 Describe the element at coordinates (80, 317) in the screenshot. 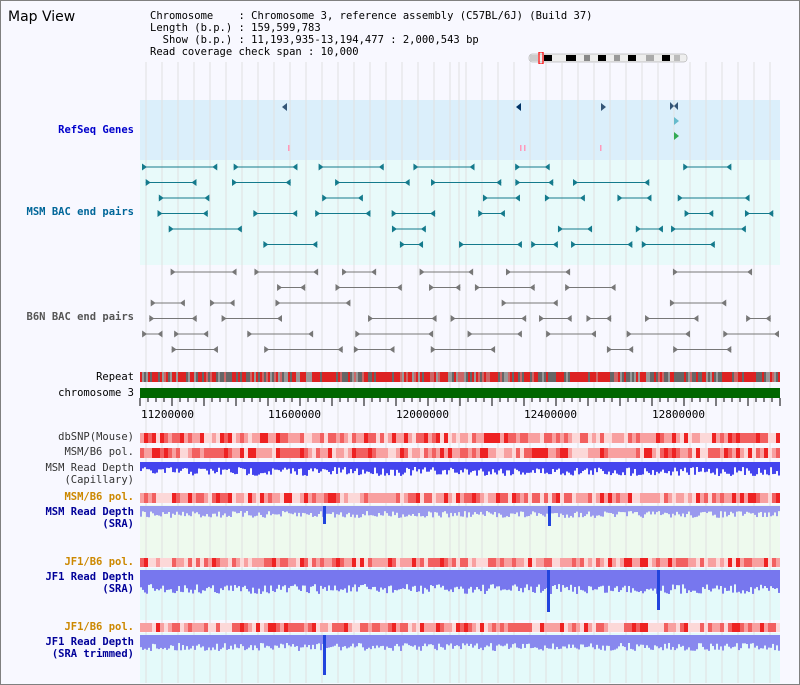

I see `b6n-bac-label: B6N BAC end pairs` at that location.